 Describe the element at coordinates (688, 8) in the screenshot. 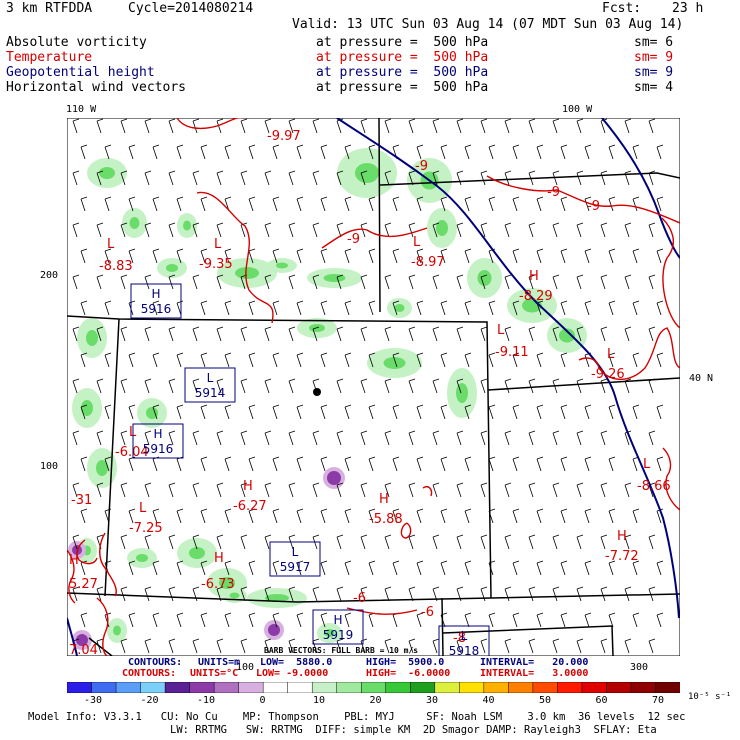

I see `forecast-hour: 23 h` at that location.